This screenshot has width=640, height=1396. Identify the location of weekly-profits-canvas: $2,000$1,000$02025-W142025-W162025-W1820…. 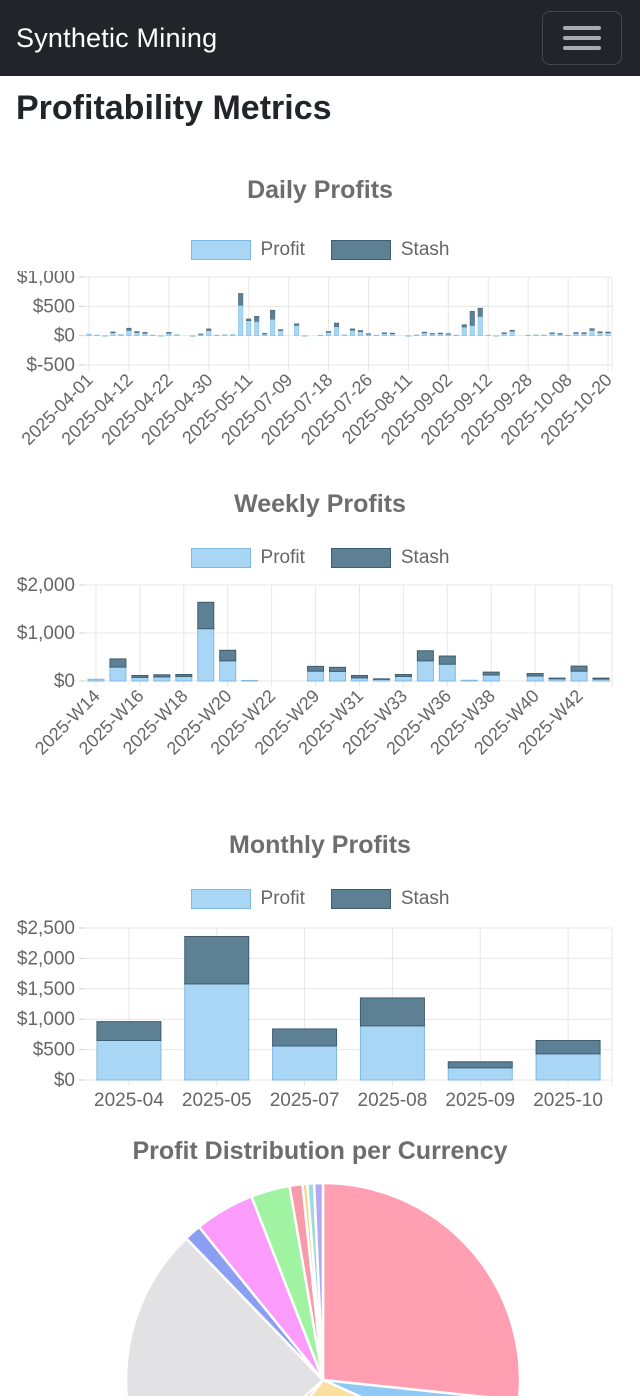
(320, 679).